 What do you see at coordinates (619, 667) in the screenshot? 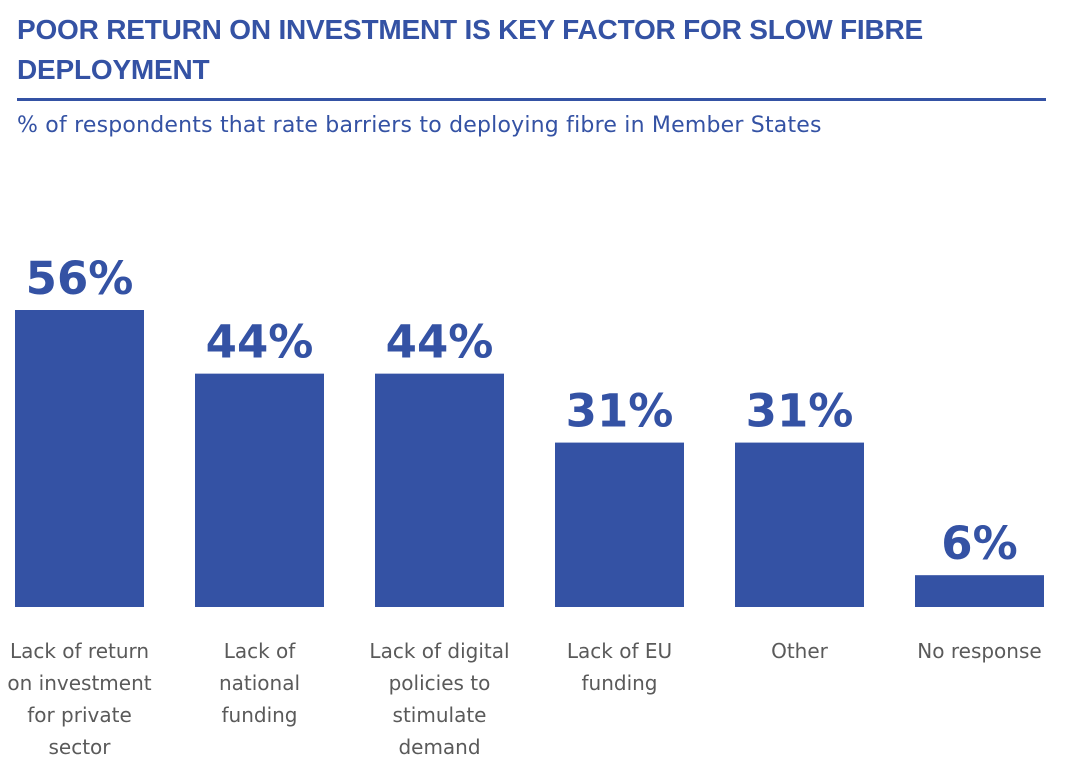
I see `category-label-4: Lack of EU funding` at bounding box center [619, 667].